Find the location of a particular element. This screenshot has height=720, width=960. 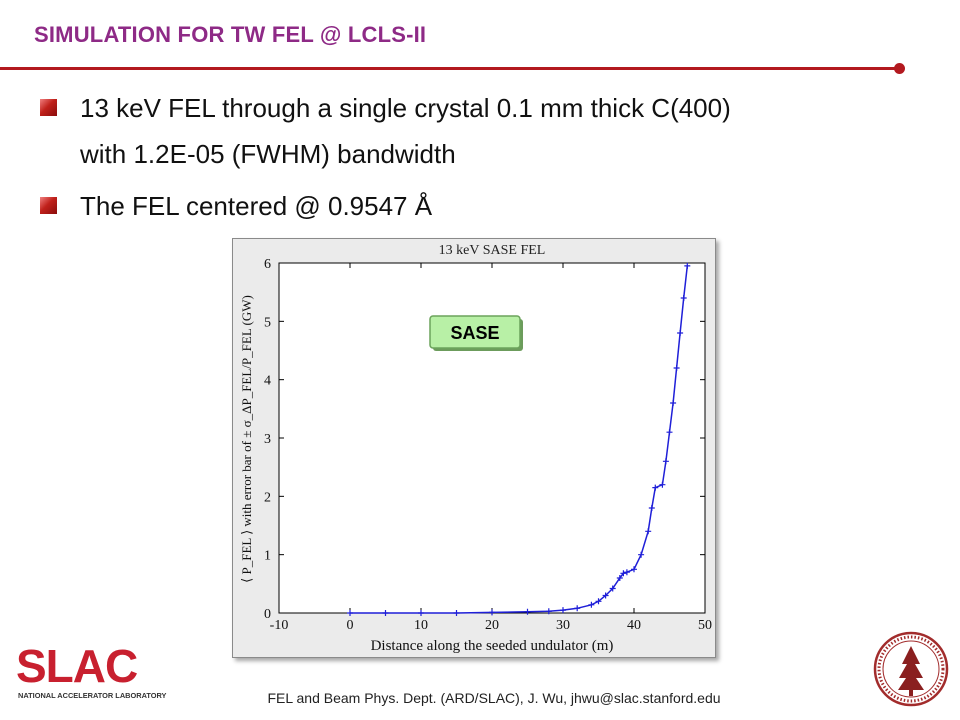

slac-logo-text: SLAC is located at coordinates (76, 666).